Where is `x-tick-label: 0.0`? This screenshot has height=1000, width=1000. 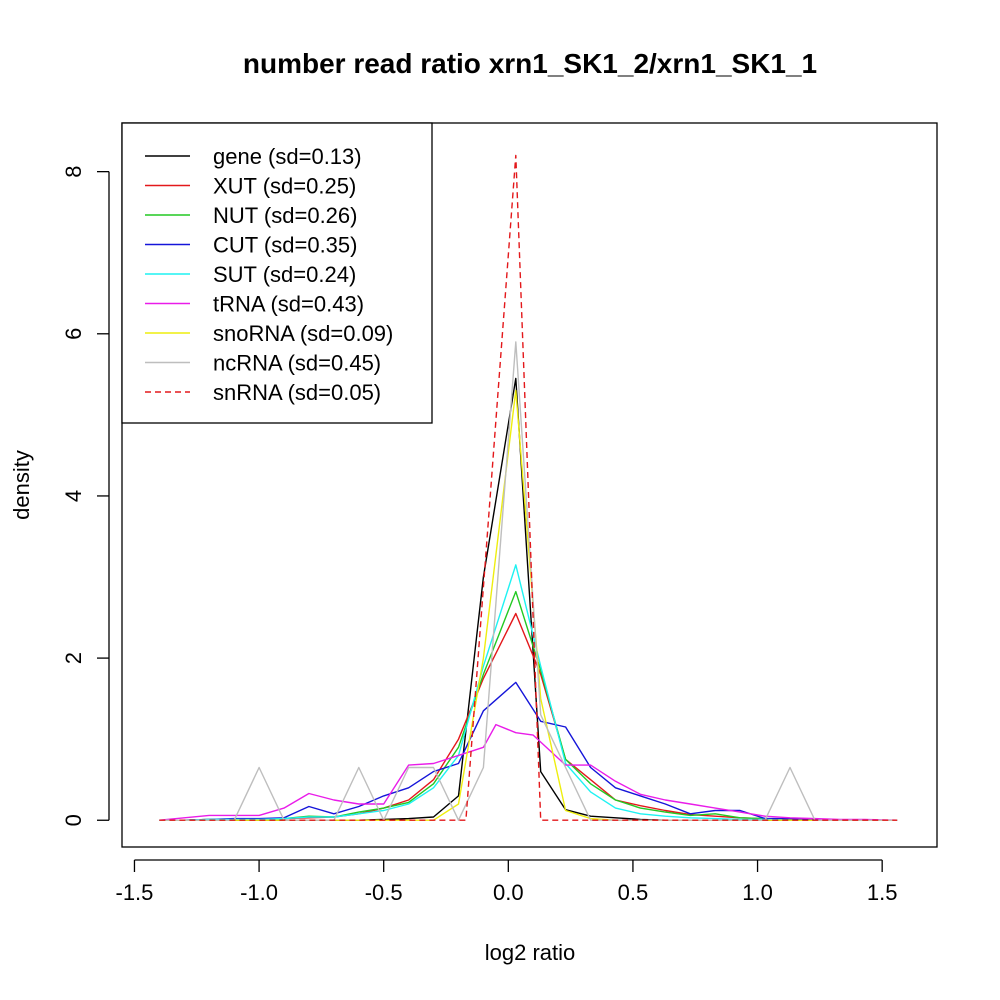
x-tick-label: 0.0 is located at coordinates (508, 892).